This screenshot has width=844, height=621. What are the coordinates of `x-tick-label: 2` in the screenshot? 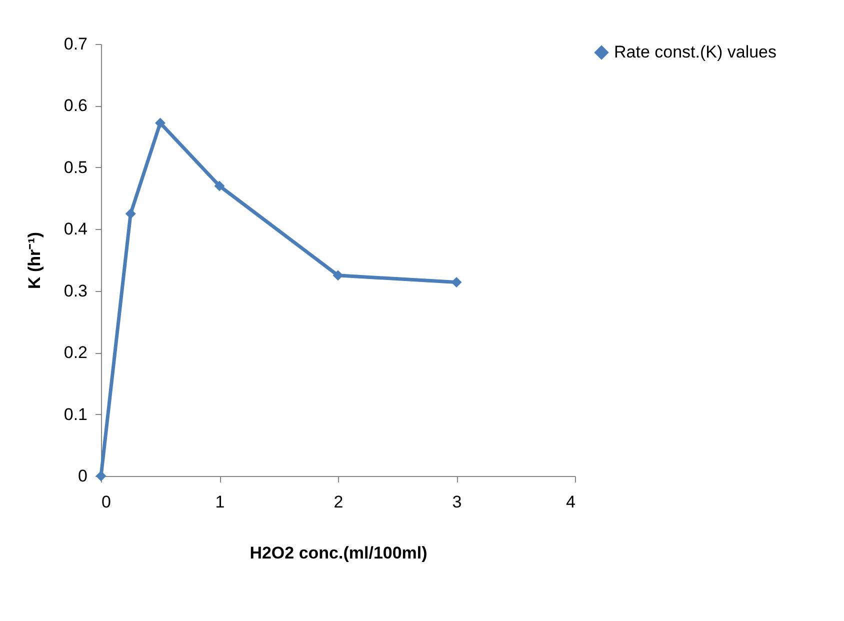 It's located at (339, 502).